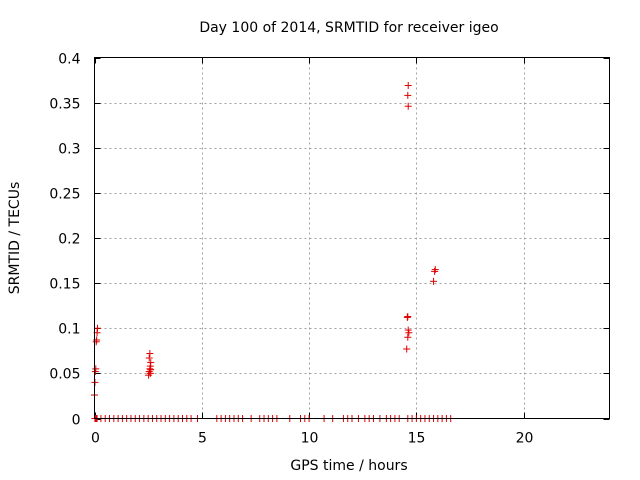 The width and height of the screenshot is (640, 480). What do you see at coordinates (310, 439) in the screenshot?
I see `x-tick-label: 10` at bounding box center [310, 439].